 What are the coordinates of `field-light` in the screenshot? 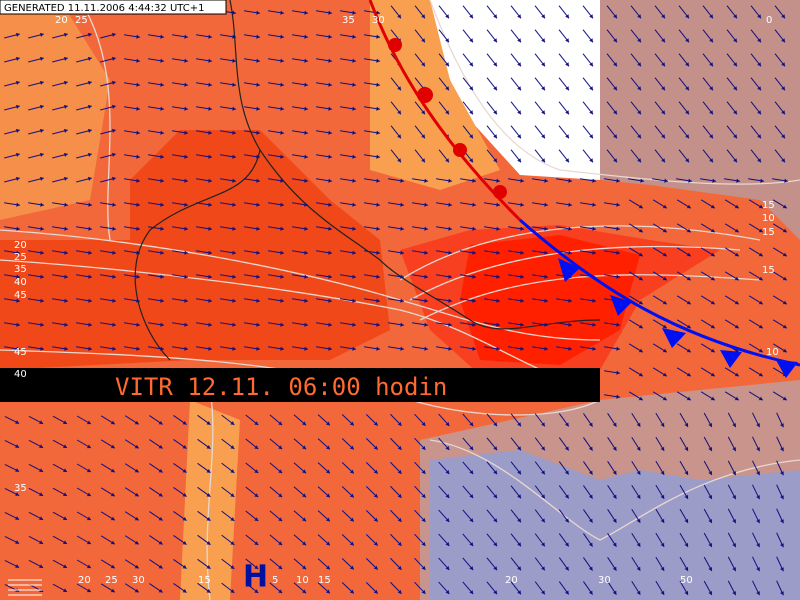 It's located at (55, 110).